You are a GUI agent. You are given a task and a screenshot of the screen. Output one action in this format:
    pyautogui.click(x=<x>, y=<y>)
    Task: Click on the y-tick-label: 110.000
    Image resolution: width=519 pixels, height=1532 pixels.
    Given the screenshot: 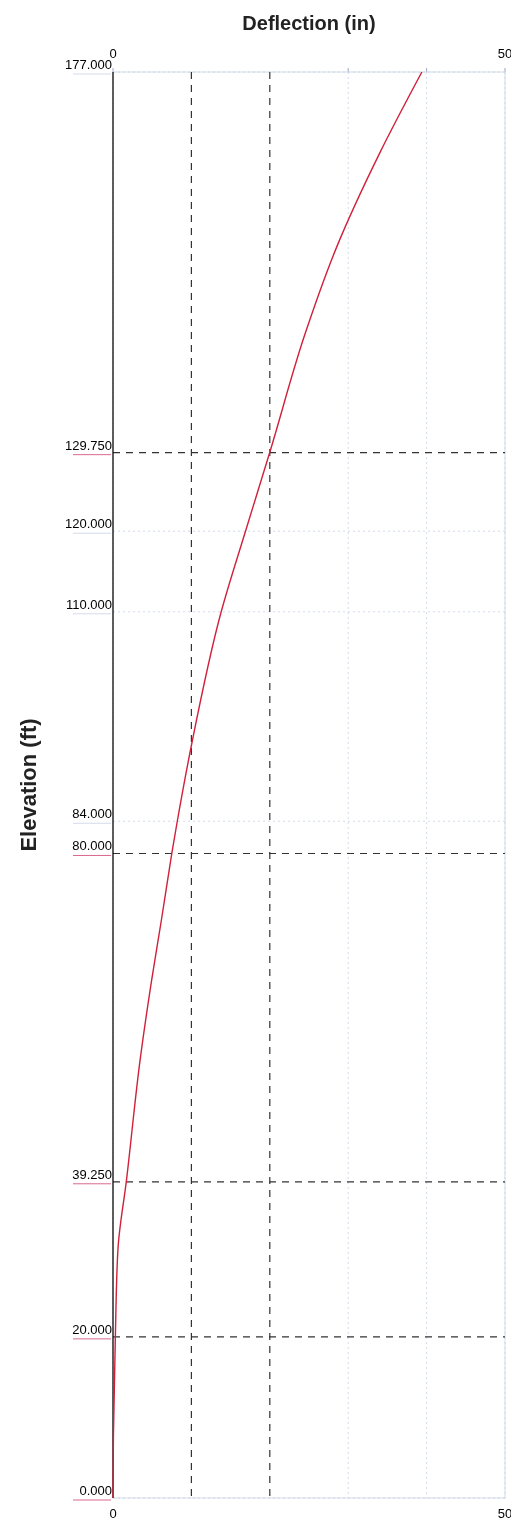 What is the action you would take?
    pyautogui.click(x=88, y=604)
    